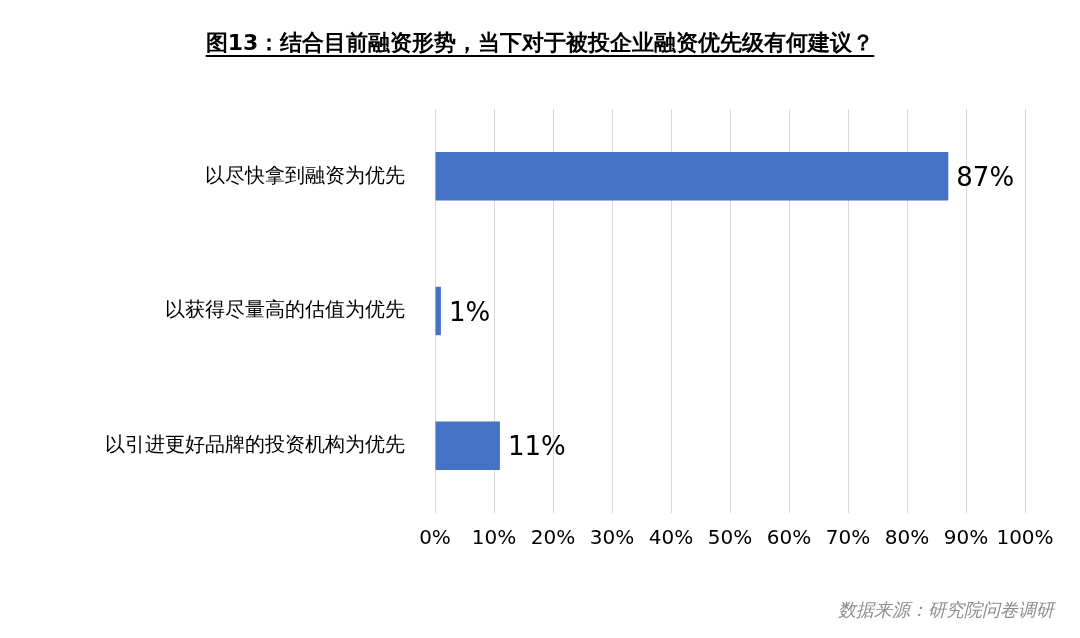  I want to click on x-tick-label: 10%, so click(494, 537).